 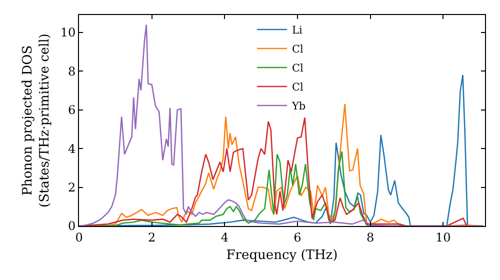 What do you see at coordinates (68, 33) in the screenshot?
I see `y-tick-label: 10` at bounding box center [68, 33].